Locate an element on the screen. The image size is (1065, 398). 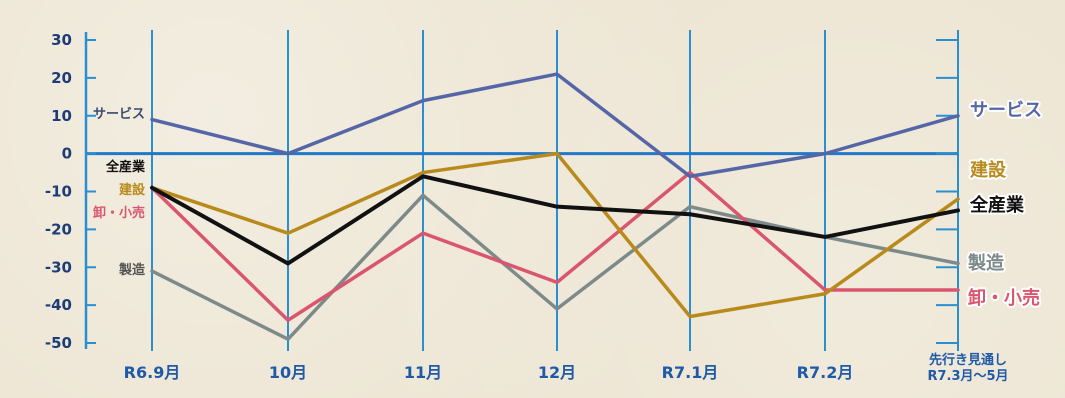
right-label-0: サービス is located at coordinates (1006, 110).